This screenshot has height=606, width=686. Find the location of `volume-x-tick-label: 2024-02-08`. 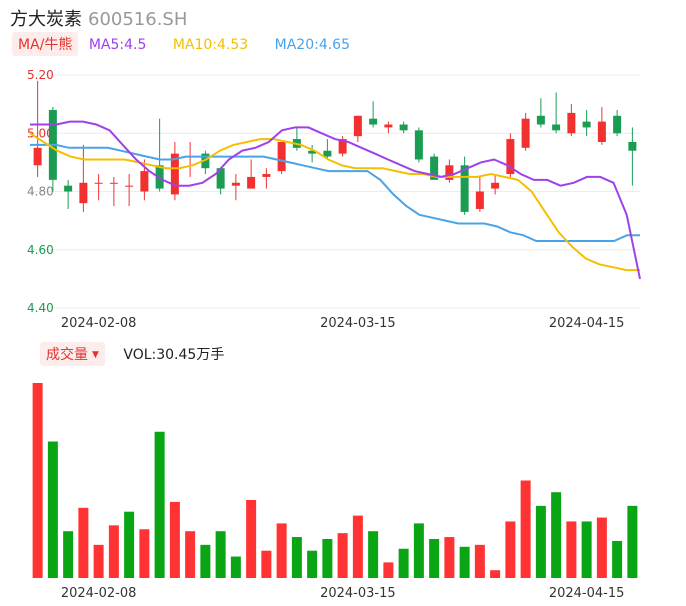

volume-x-tick-label: 2024-02-08 is located at coordinates (99, 593).